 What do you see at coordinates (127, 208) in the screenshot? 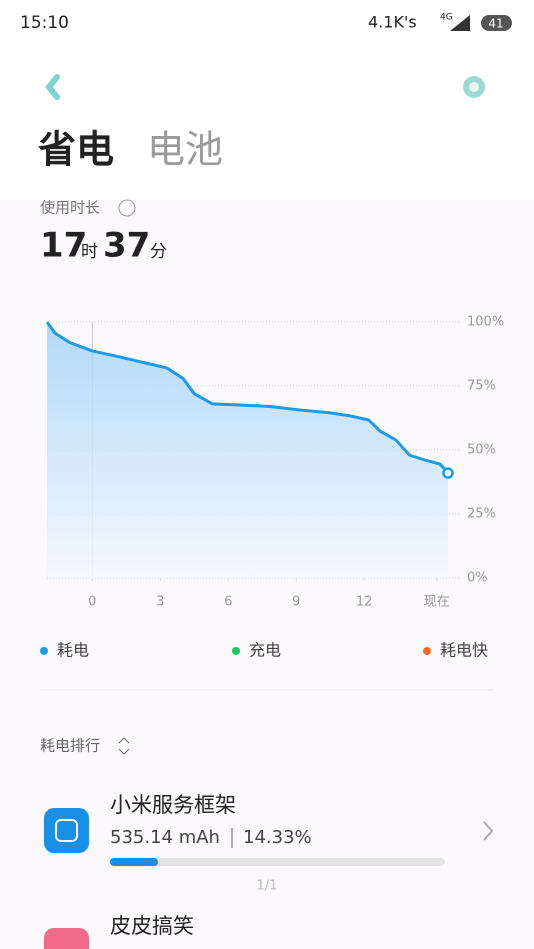
I see `help-icon` at bounding box center [127, 208].